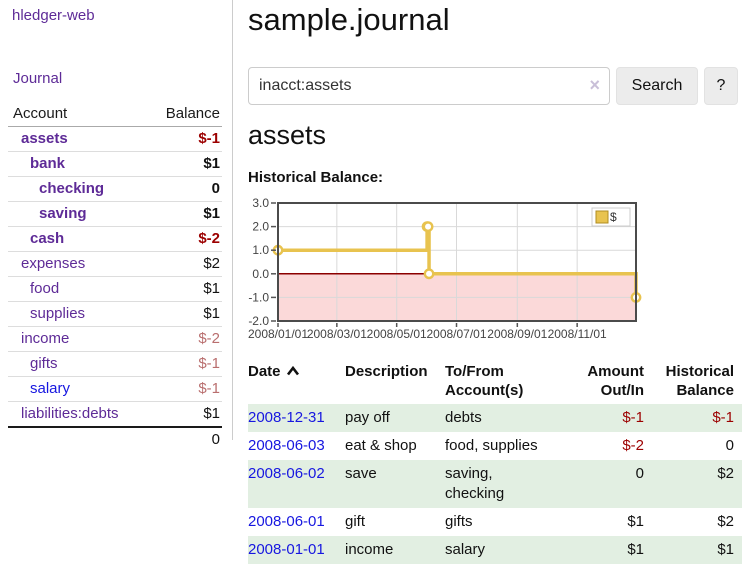  I want to click on transaction-date-link: 2008-01-01, so click(286, 549).